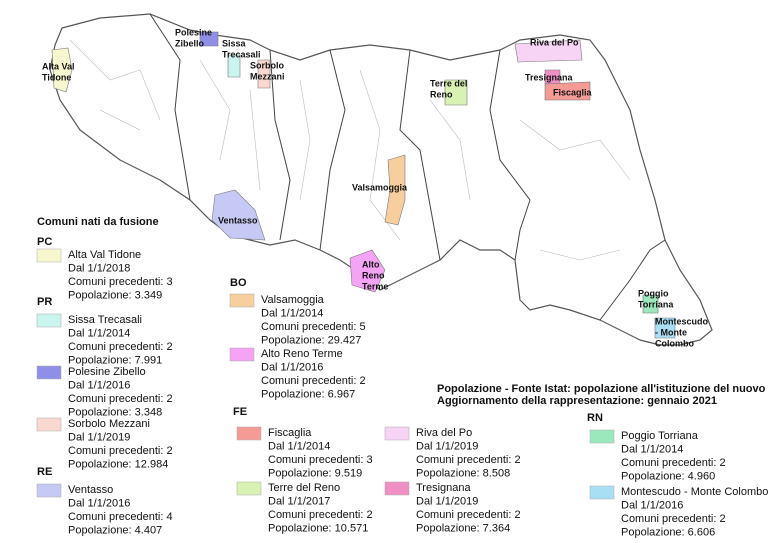  Describe the element at coordinates (115, 530) in the screenshot. I see `item-detail: Popolazione: 4.407` at that location.